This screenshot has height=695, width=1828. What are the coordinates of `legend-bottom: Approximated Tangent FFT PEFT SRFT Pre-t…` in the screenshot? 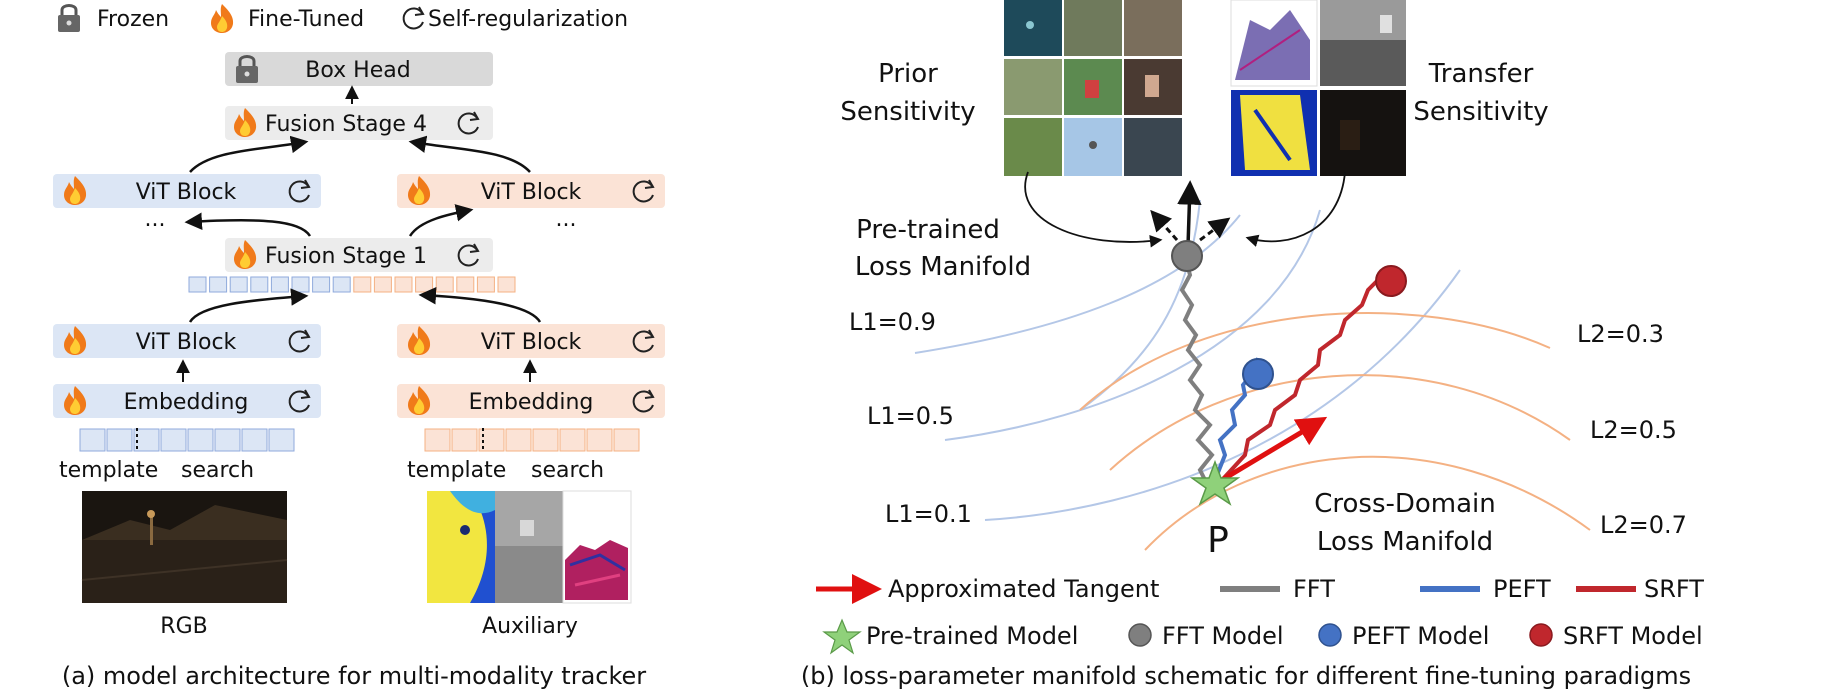 It's located at (1260, 614).